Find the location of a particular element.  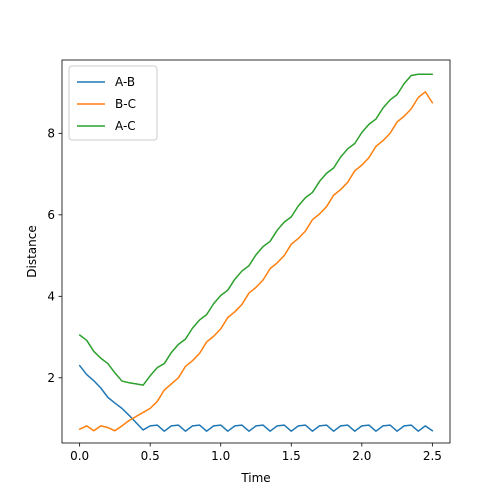

legend-label: B-C is located at coordinates (125, 104).